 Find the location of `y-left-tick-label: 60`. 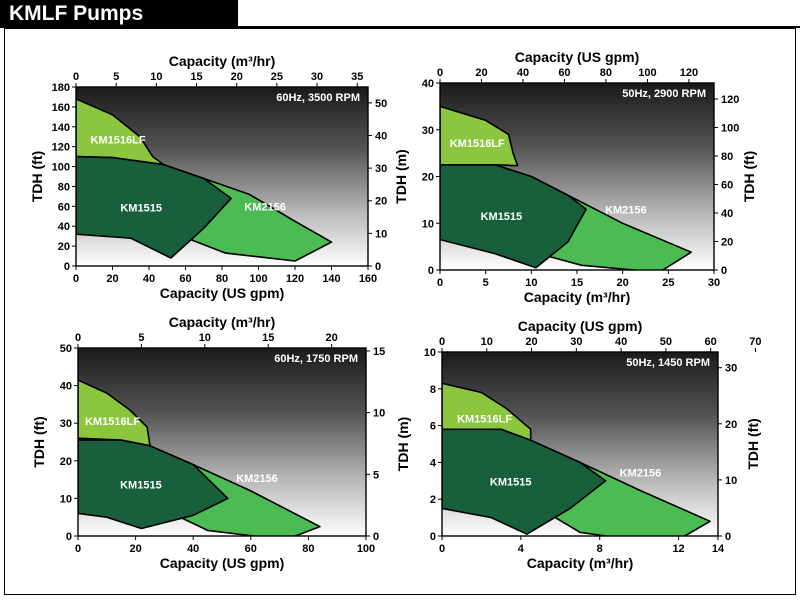

y-left-tick-label: 60 is located at coordinates (64, 207).